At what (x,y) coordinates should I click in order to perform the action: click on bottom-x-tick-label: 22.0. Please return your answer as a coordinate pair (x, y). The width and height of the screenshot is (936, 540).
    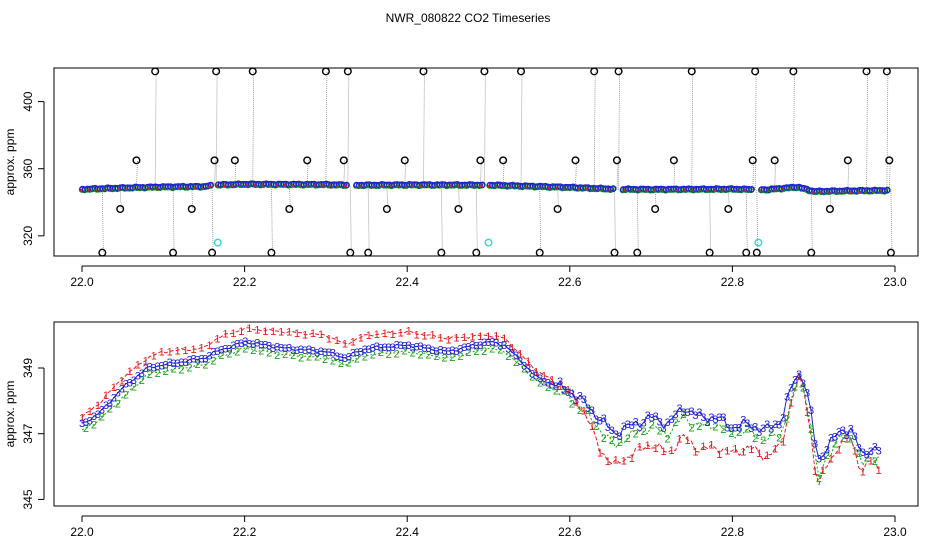
    Looking at the image, I should click on (82, 532).